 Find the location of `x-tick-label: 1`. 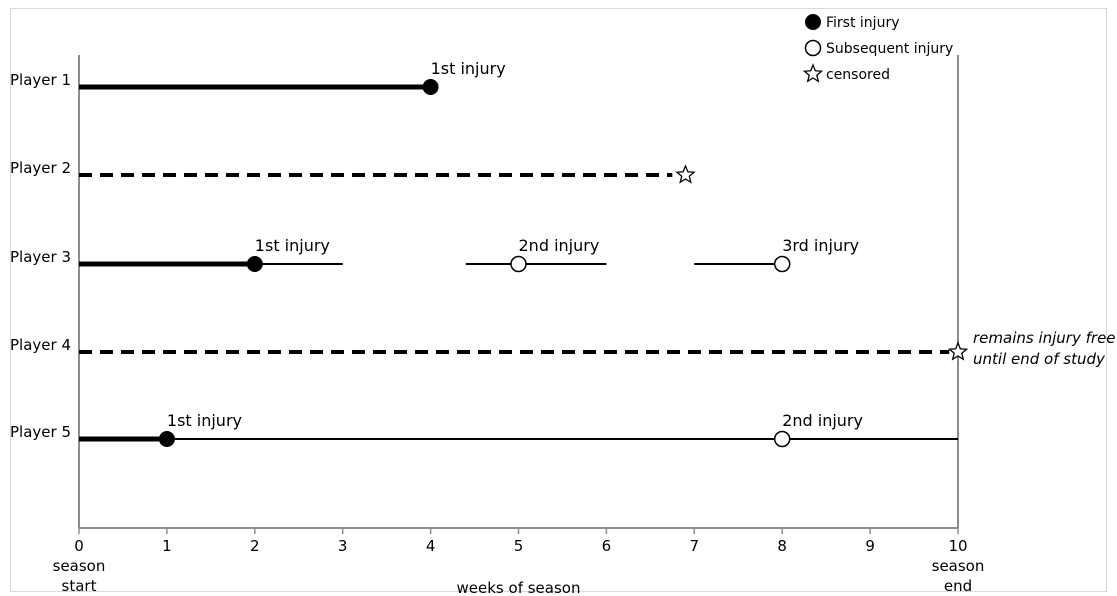

x-tick-label: 1 is located at coordinates (167, 546).